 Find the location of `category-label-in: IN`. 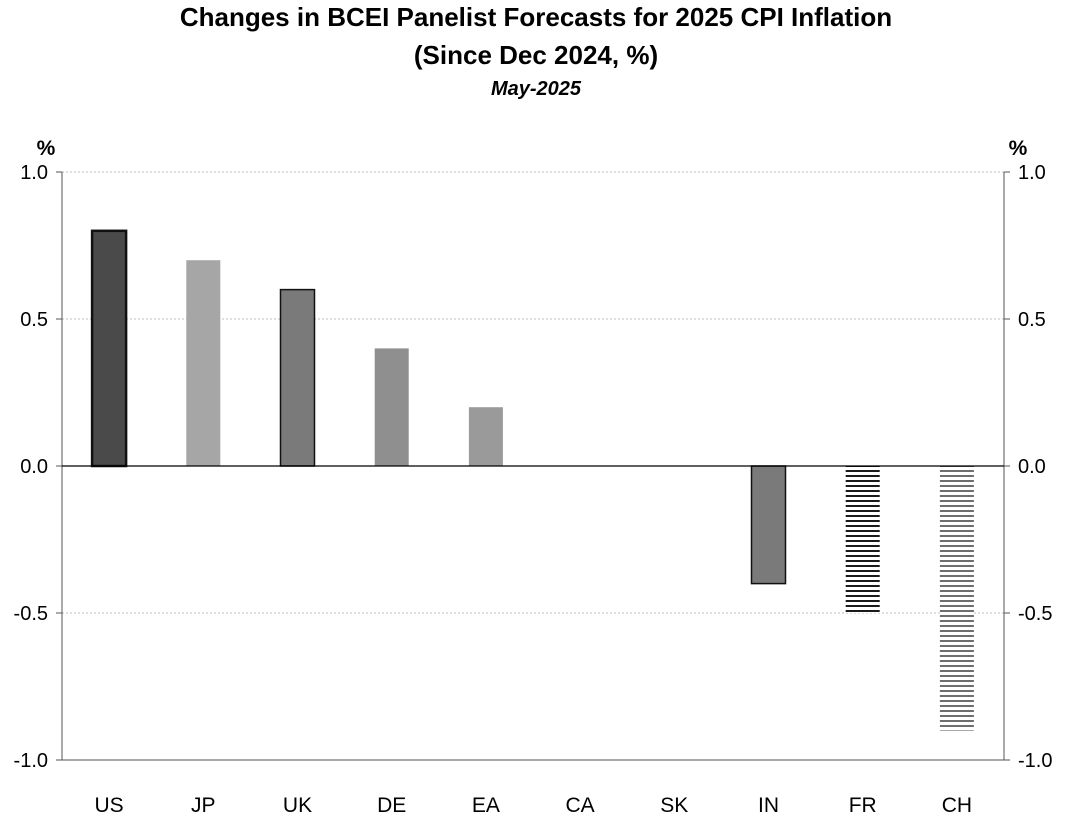

category-label-in: IN is located at coordinates (768, 805).